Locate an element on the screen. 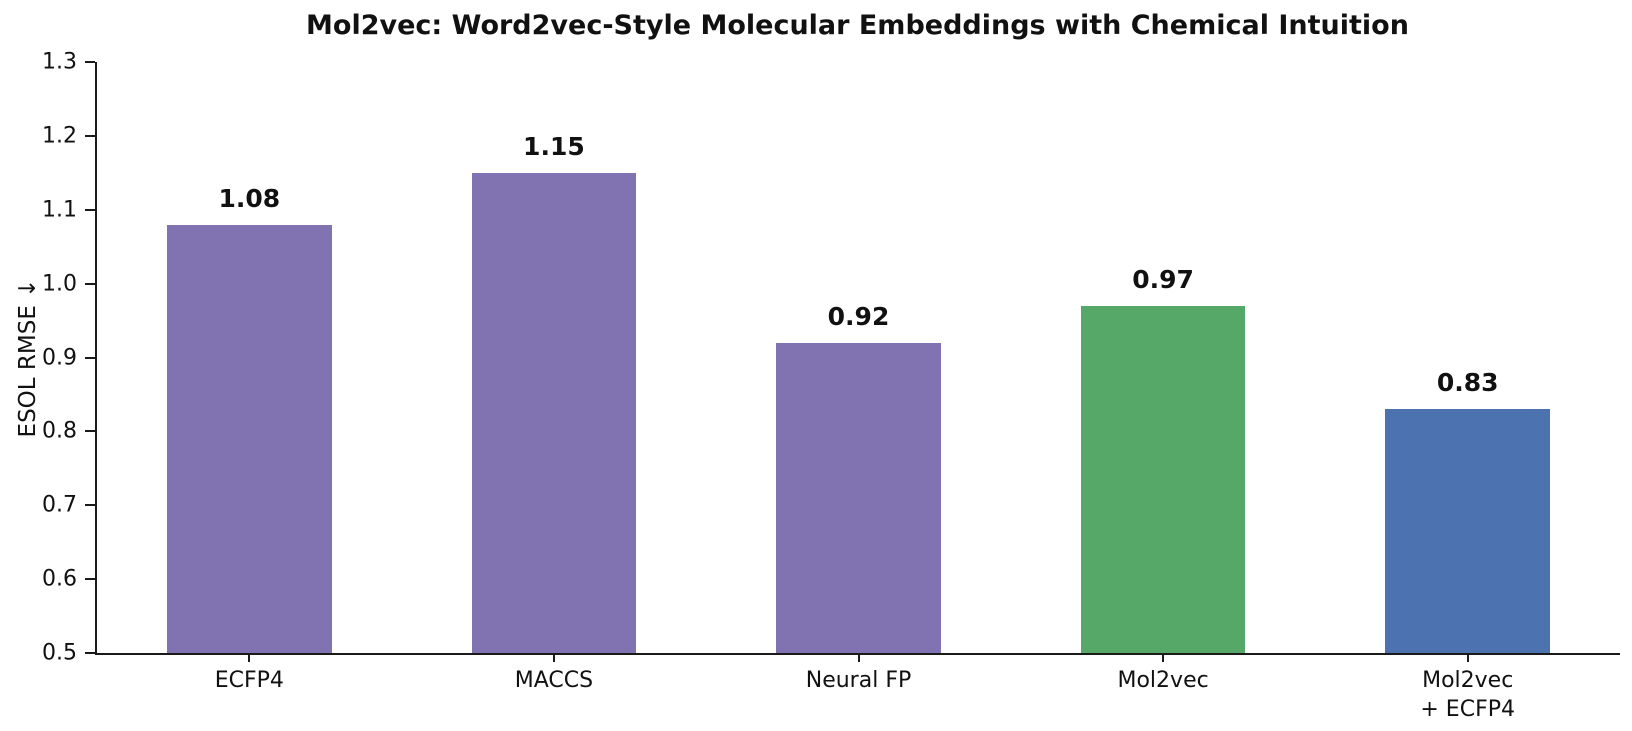 This screenshot has height=731, width=1632. bar-value-label: 0.92 is located at coordinates (858, 316).